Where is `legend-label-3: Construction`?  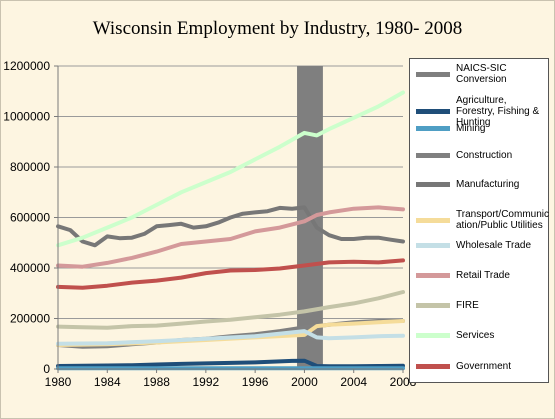
legend-label-3: Construction is located at coordinates (484, 155).